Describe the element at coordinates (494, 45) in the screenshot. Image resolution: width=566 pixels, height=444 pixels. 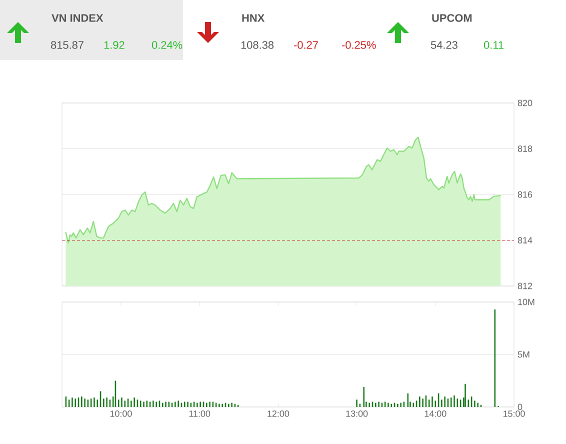
I see `data-label: 0.11` at that location.